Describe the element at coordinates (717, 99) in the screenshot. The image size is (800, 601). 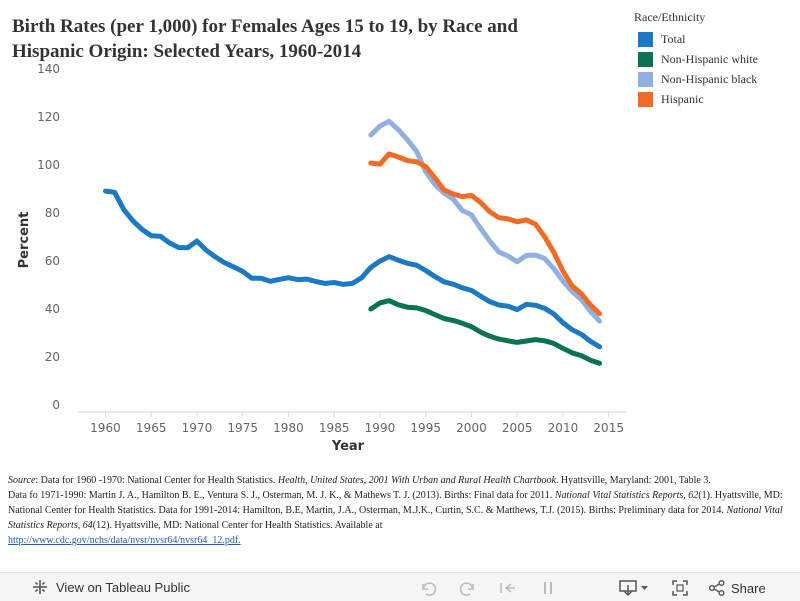
I see `legend-item-hispanic: Hispanic` at that location.